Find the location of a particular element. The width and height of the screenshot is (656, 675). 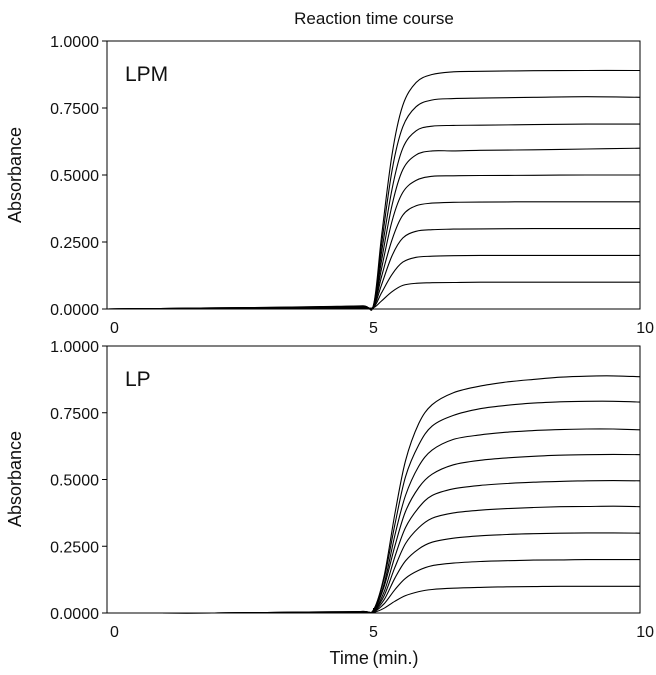

y-ticks-bottom: 0.0000 0.2500 0.5000 0.7500 1.0000 is located at coordinates (78, 481).